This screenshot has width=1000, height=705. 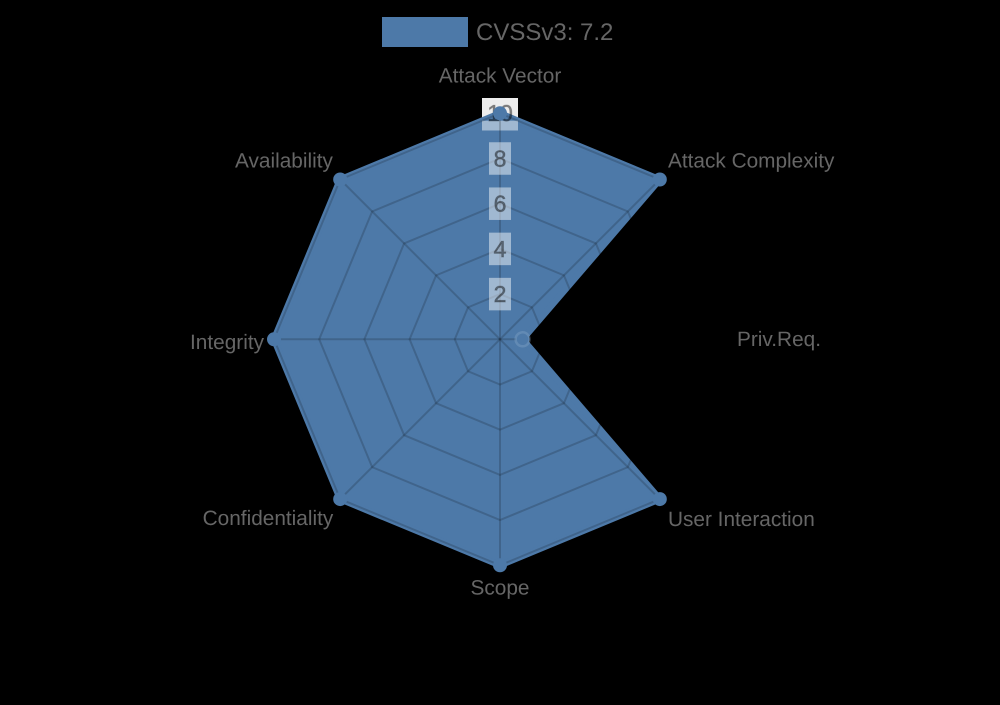 What do you see at coordinates (741, 519) in the screenshot?
I see `svg-text: User Interaction` at bounding box center [741, 519].